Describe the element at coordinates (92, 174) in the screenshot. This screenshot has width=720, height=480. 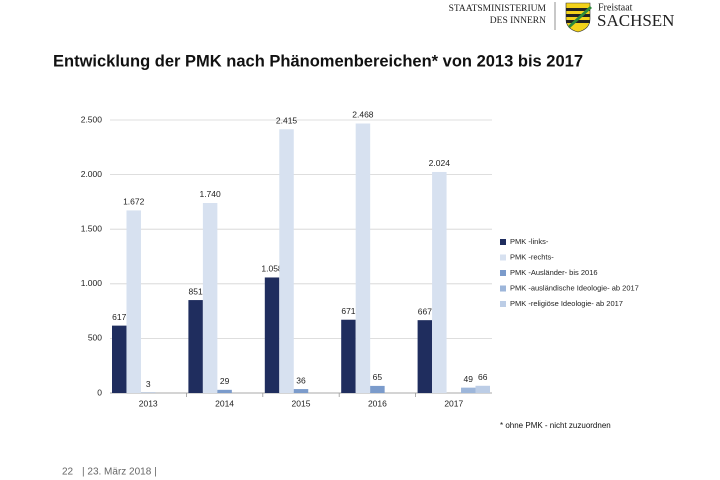
I see `y-tick-label: 2.000` at that location.